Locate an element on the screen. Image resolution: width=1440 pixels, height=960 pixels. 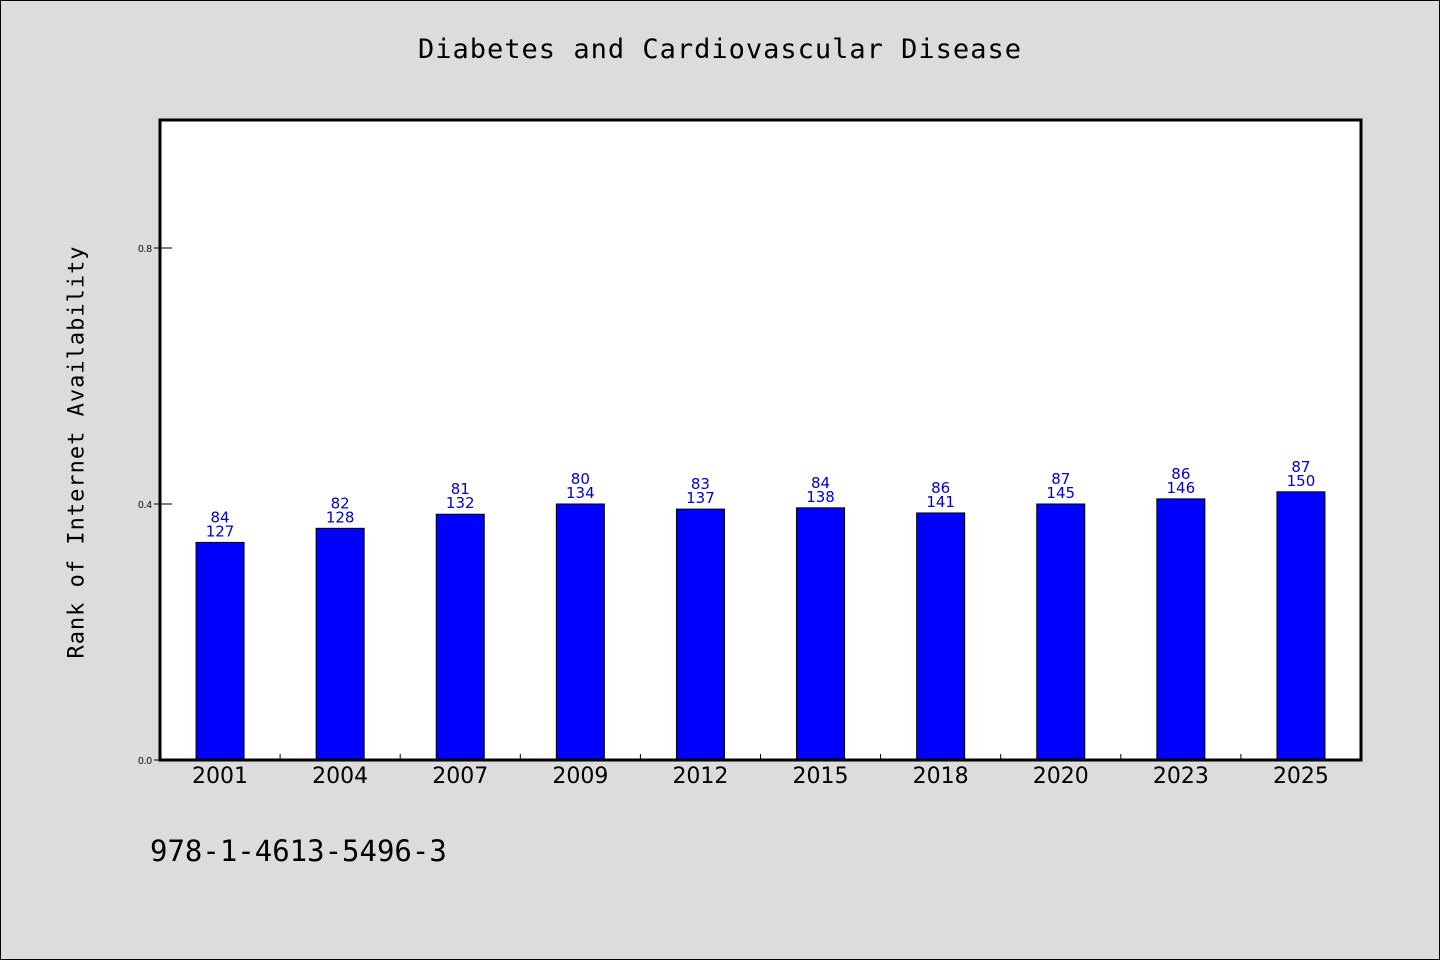
data-label-bottom: 127 is located at coordinates (220, 531).